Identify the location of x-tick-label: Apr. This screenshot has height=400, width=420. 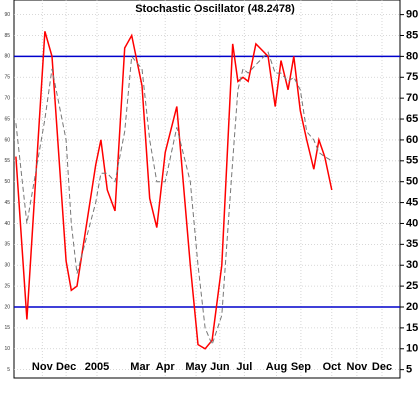
(166, 367).